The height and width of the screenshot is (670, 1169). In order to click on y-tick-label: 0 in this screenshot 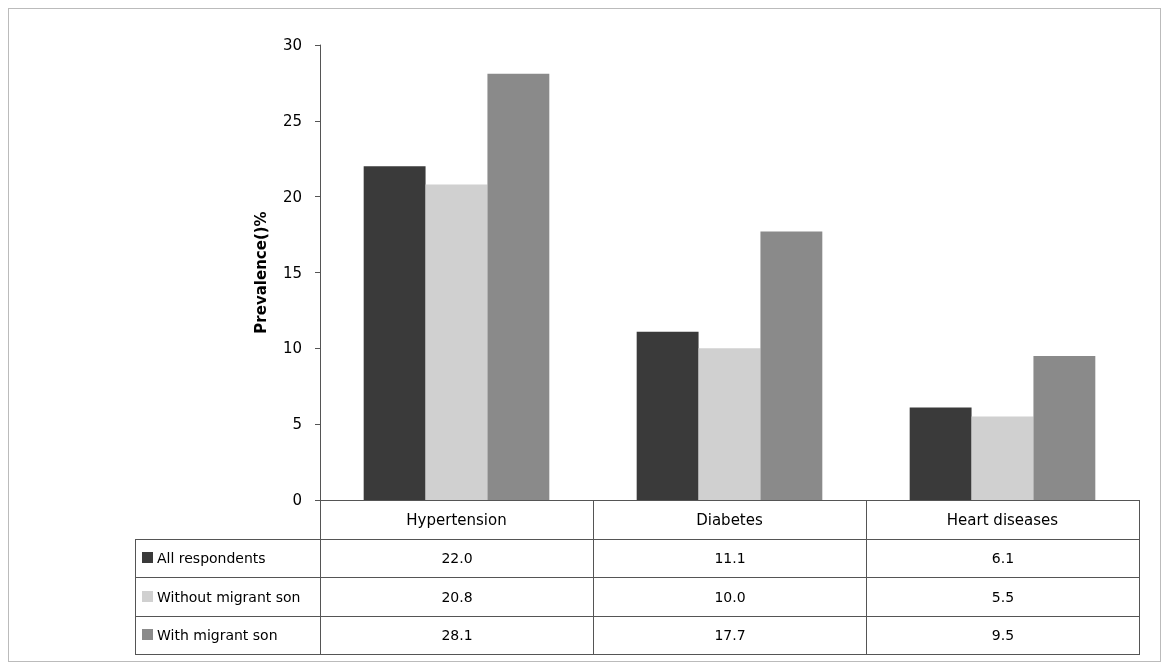, I will do `click(297, 500)`.